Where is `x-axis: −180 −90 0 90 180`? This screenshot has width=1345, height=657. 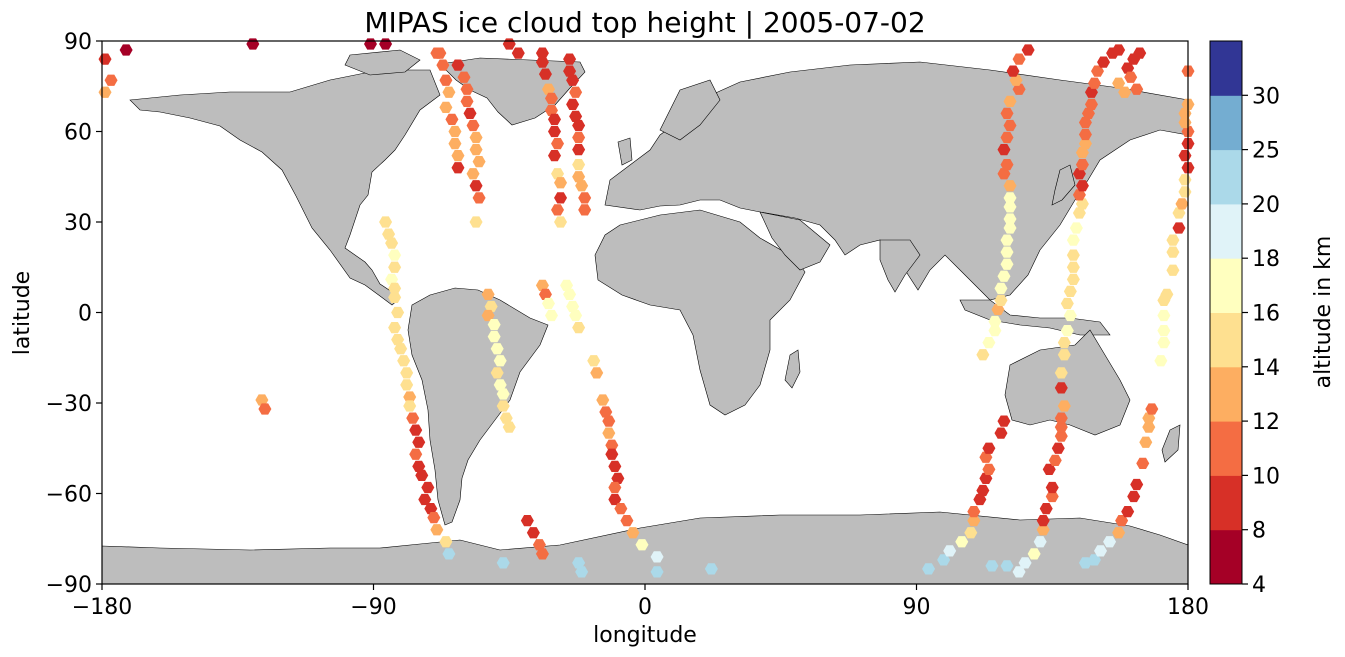 x-axis: −180 −90 0 90 180 is located at coordinates (640, 602).